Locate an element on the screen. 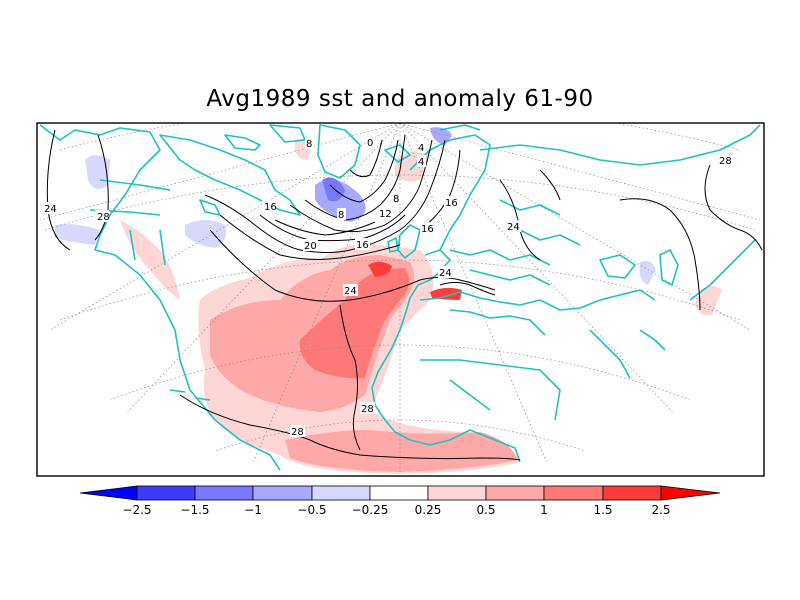 This screenshot has width=800, height=600. colorbar-label: 1 is located at coordinates (544, 510).